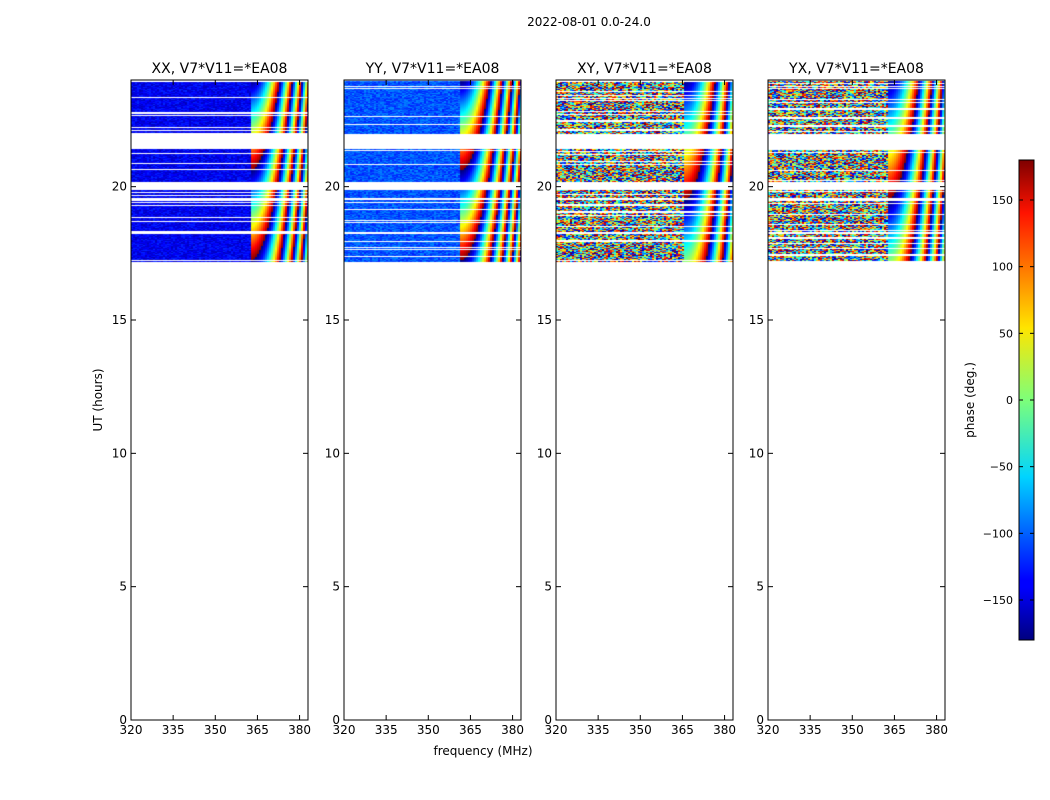  What do you see at coordinates (970, 400) in the screenshot?
I see `colorbar-label: phase (deg.)` at bounding box center [970, 400].